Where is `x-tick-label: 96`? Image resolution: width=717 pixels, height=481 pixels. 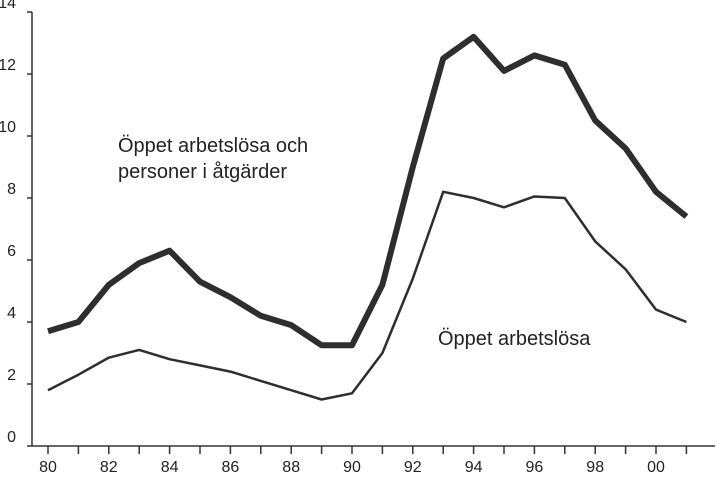 x-tick-label: 96 is located at coordinates (535, 467).